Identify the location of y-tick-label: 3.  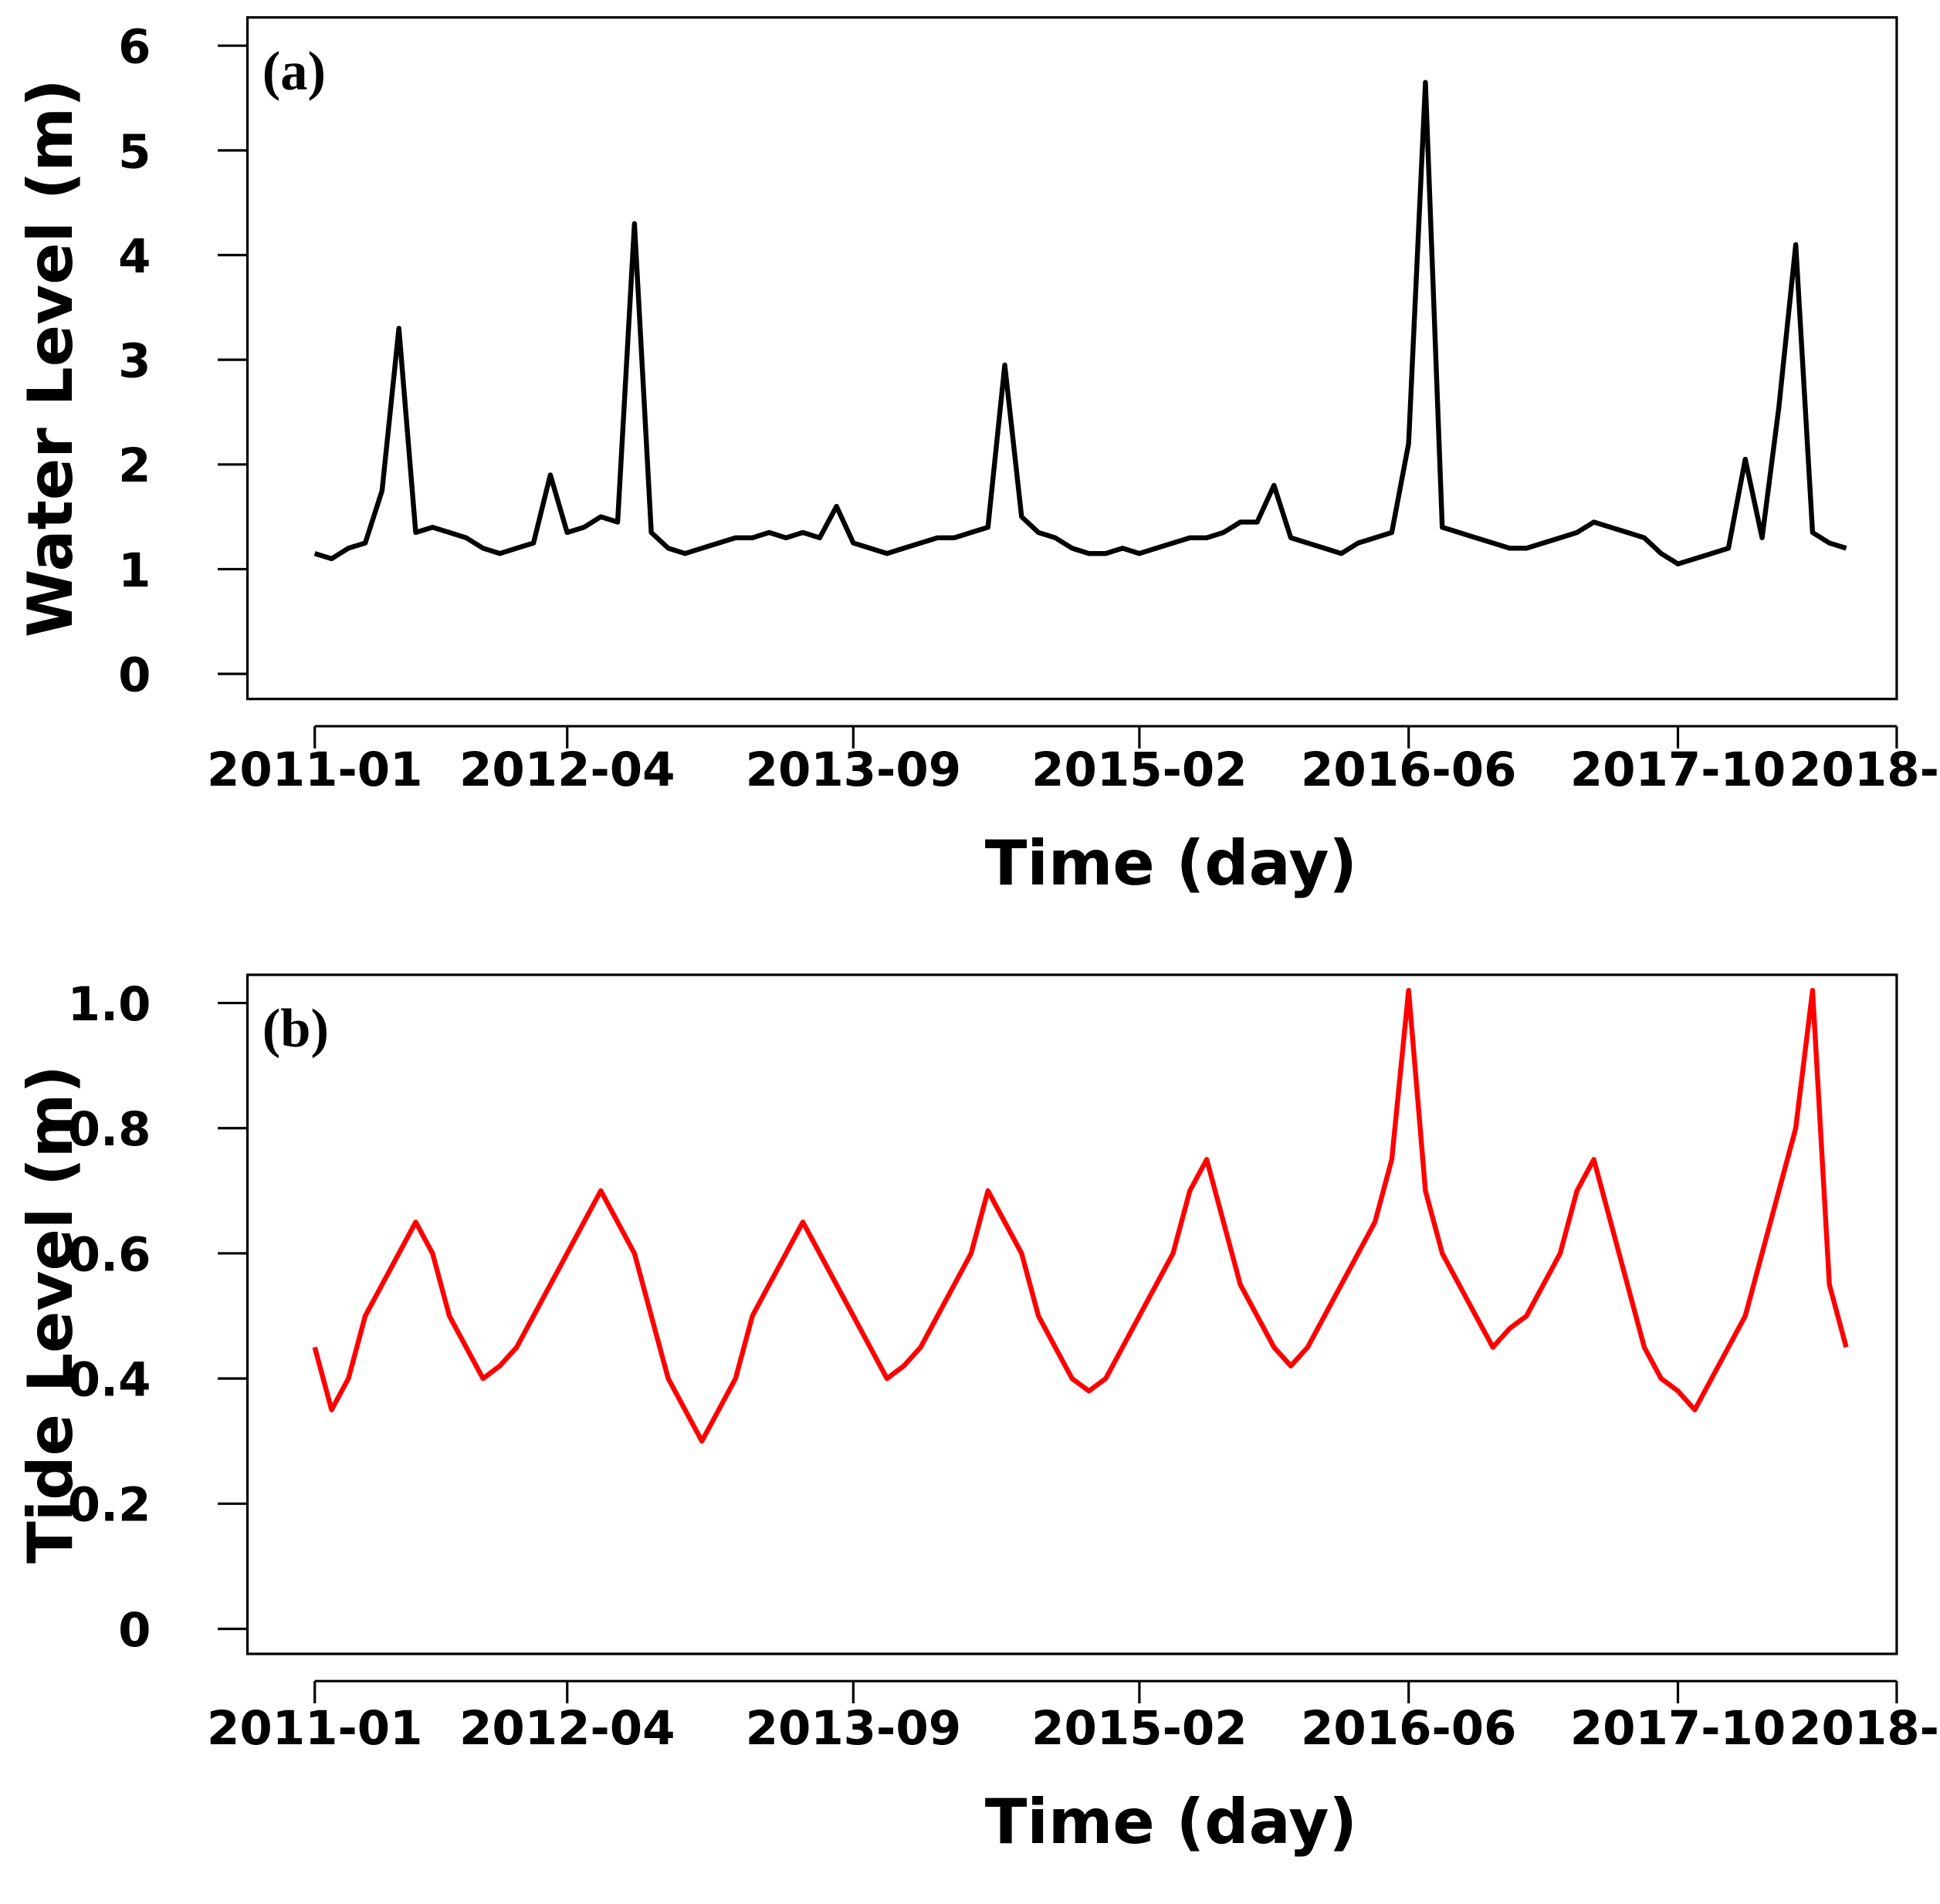
(135, 361).